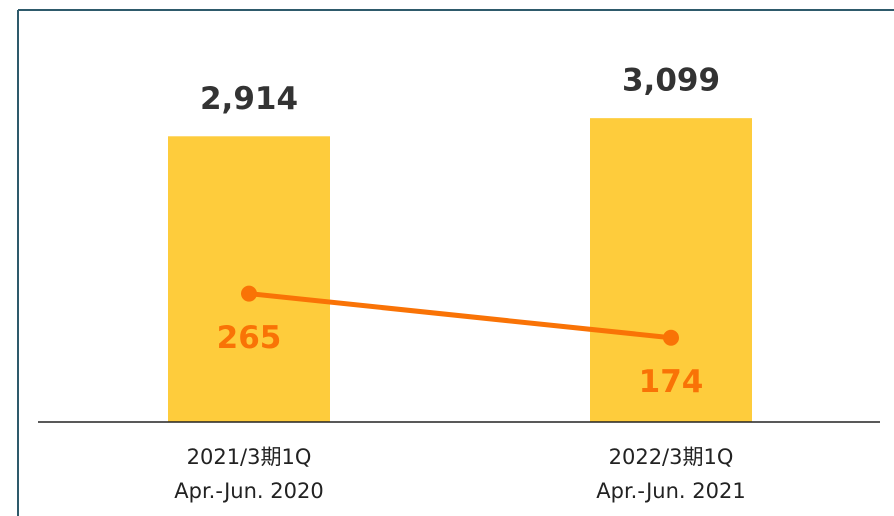 The height and width of the screenshot is (516, 894). I want to click on line-value-label: 174, so click(671, 382).